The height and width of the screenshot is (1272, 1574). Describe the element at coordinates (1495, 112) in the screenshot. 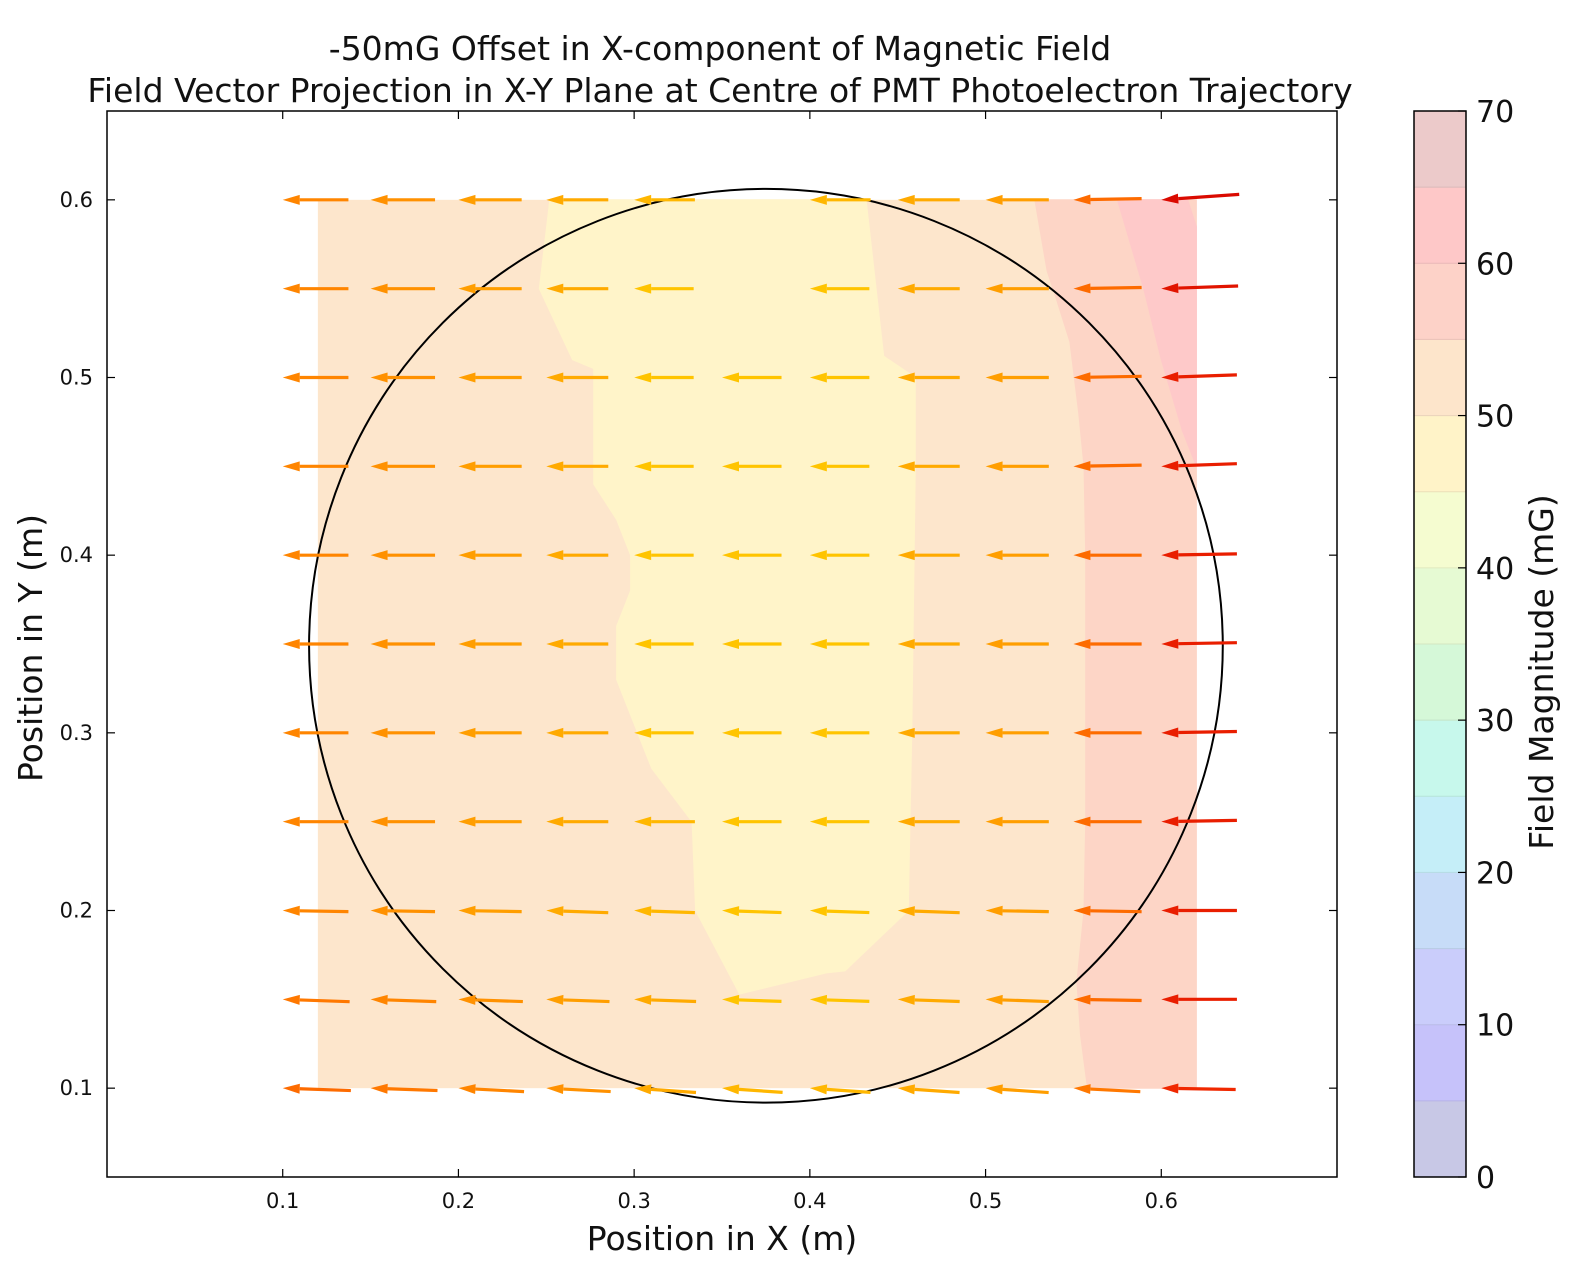

I see `colorbar-tick-label: 70` at that location.